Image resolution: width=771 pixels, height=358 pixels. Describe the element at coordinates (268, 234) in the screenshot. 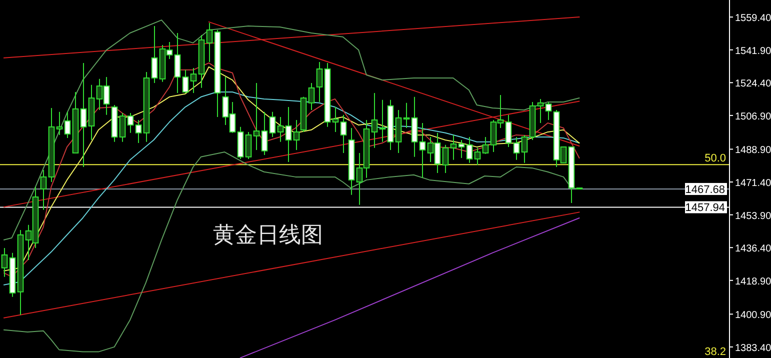

I see `annotation: 黄金日线图` at that location.